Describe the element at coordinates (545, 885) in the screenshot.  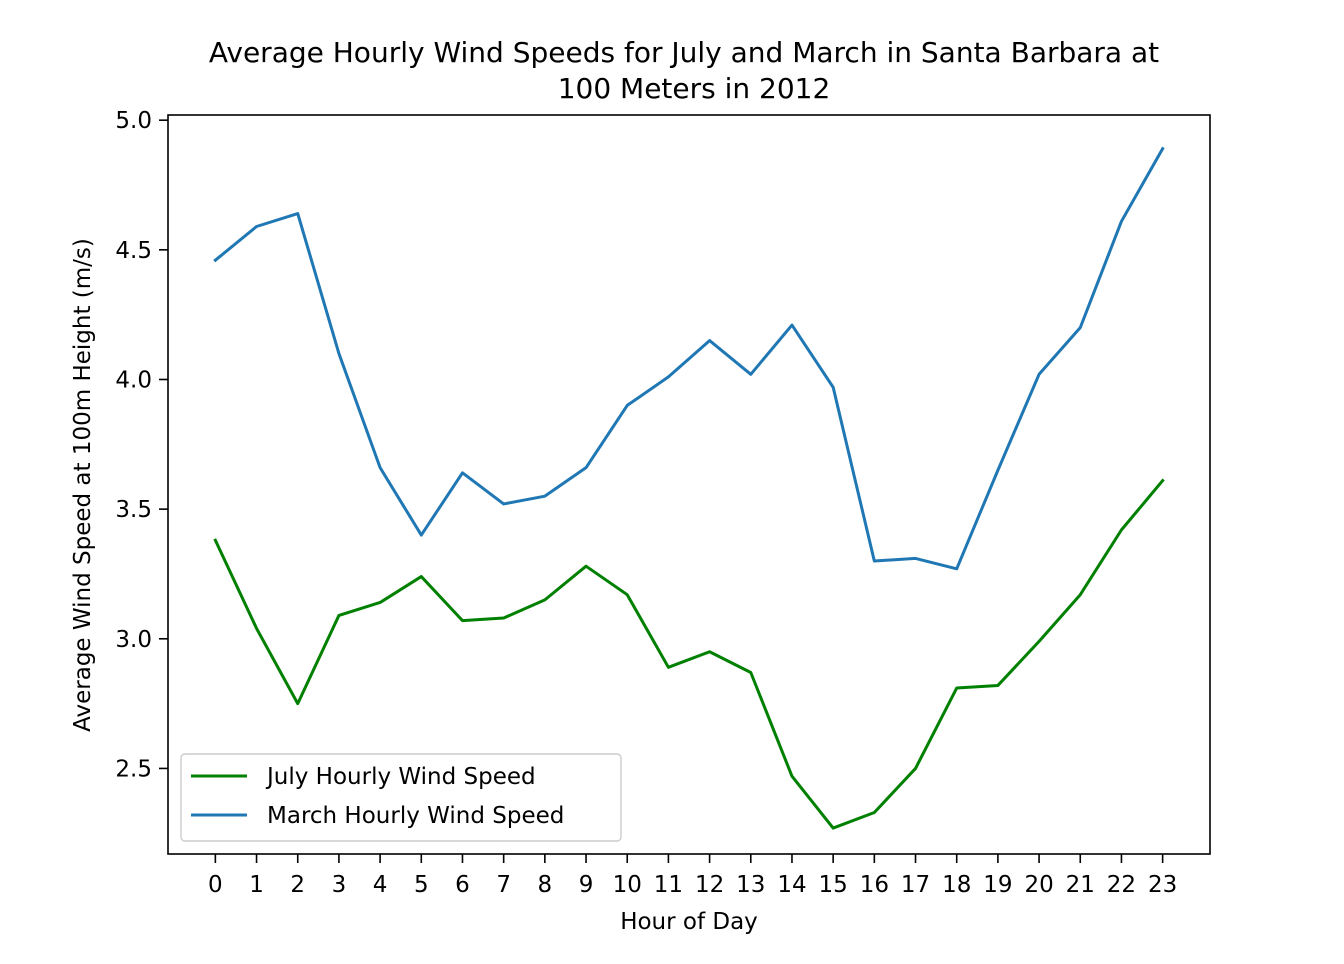
I see `x-tick-label: 8` at that location.